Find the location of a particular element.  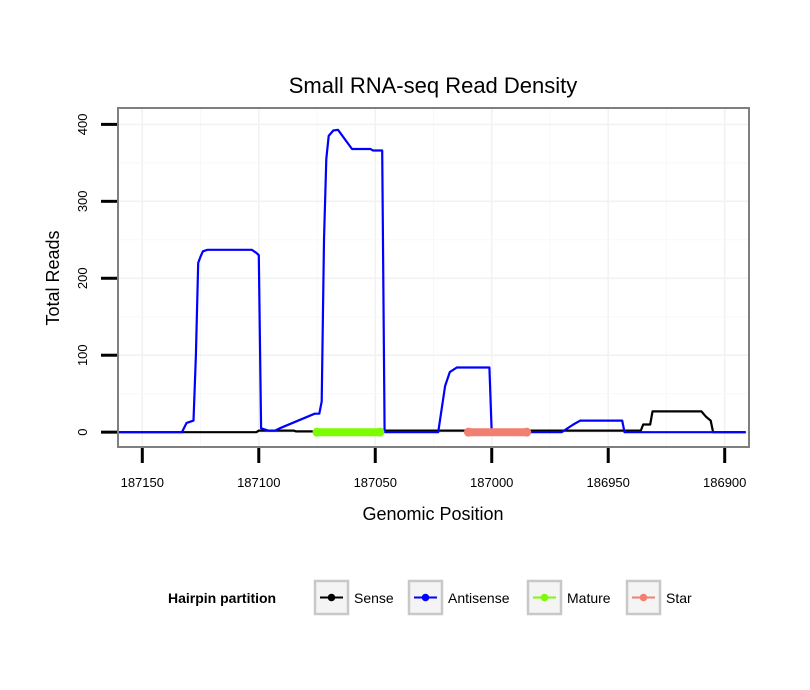

legend-swatch-point-sense is located at coordinates (331, 597).